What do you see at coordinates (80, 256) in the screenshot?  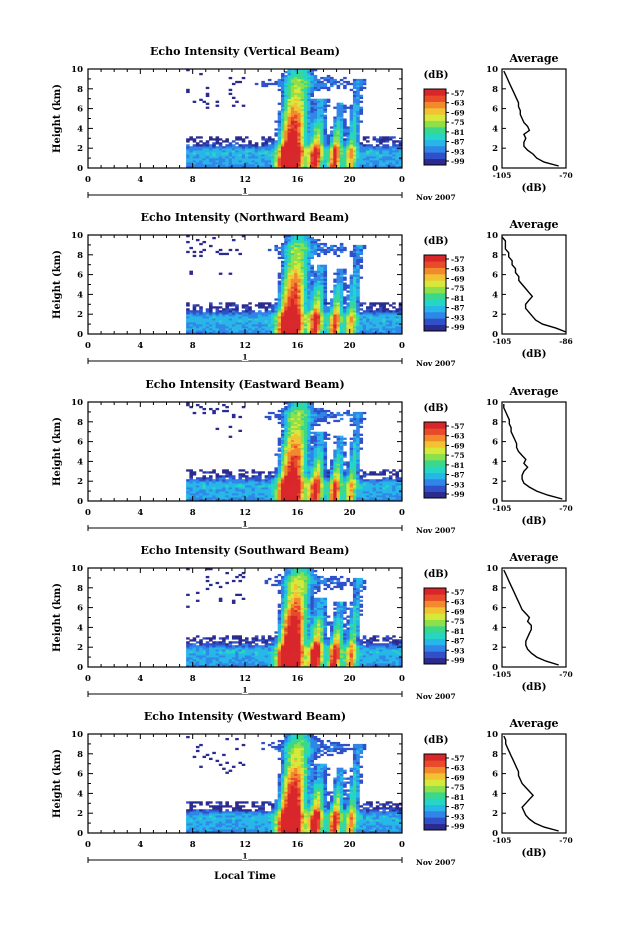 I see `y-tick-label: 8` at bounding box center [80, 256].